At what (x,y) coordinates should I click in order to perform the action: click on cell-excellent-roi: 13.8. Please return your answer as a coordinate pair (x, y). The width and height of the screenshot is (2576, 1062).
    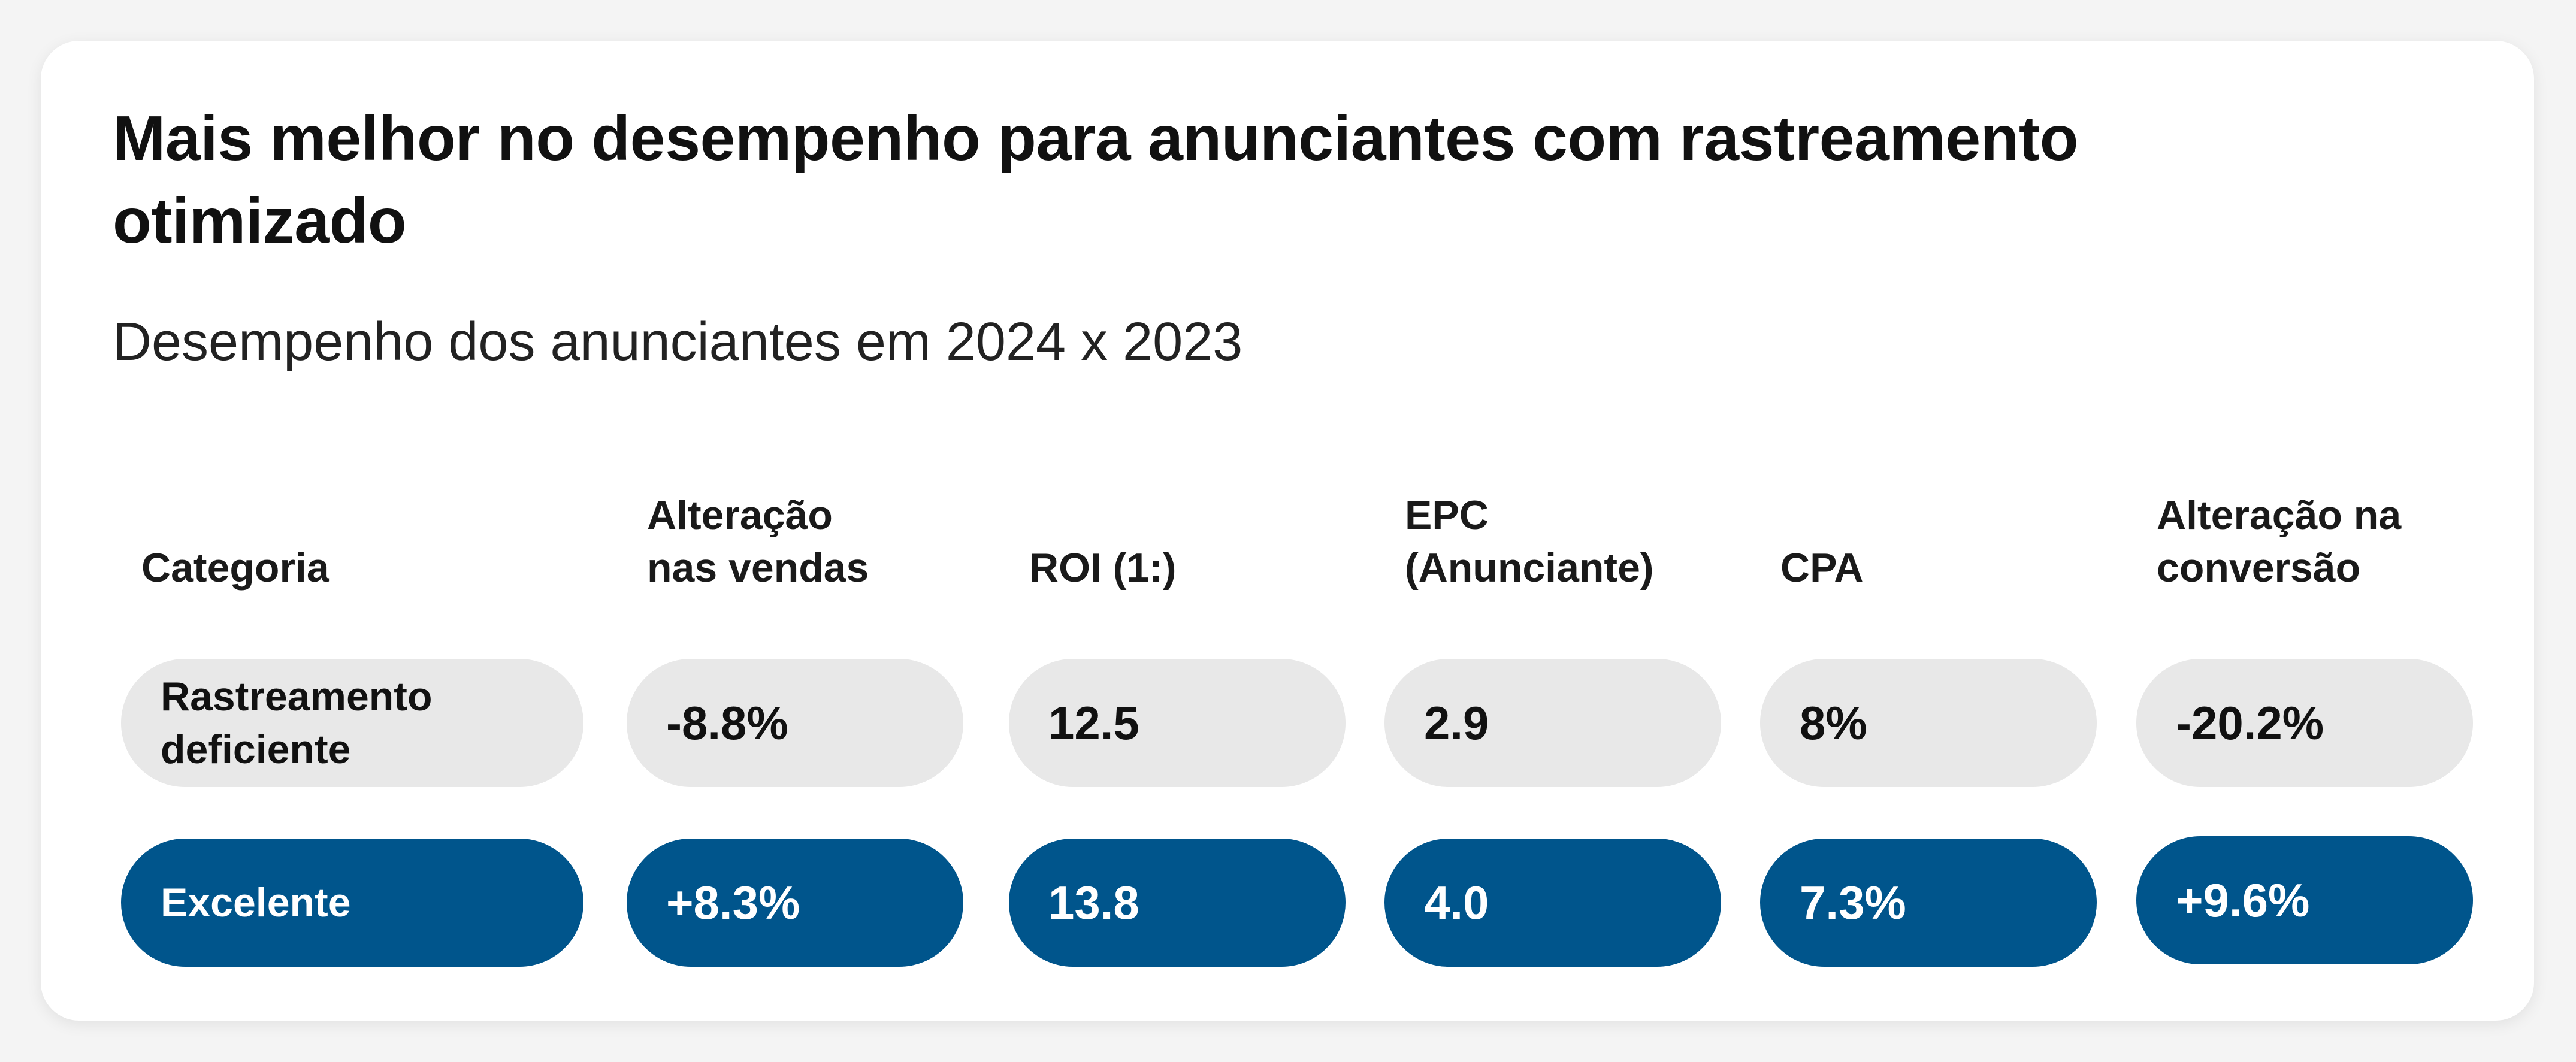
    Looking at the image, I should click on (1177, 903).